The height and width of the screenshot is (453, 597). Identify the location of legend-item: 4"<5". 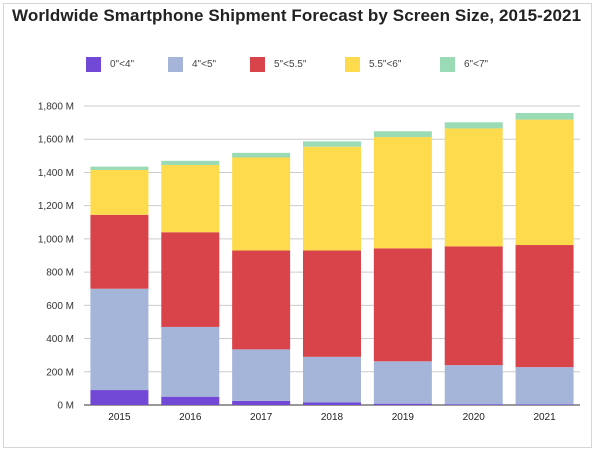
(192, 64).